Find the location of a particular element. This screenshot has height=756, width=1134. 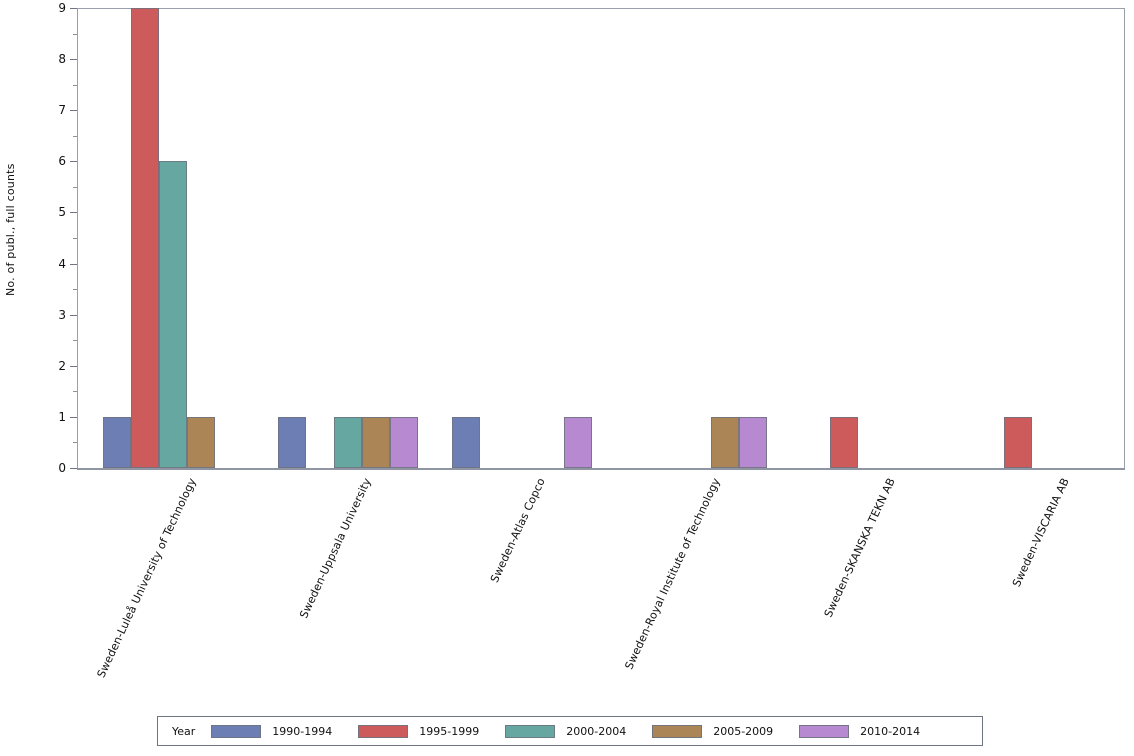

x-axis-category-label: Sweden-Royal Institute of Technology is located at coordinates (672, 574).